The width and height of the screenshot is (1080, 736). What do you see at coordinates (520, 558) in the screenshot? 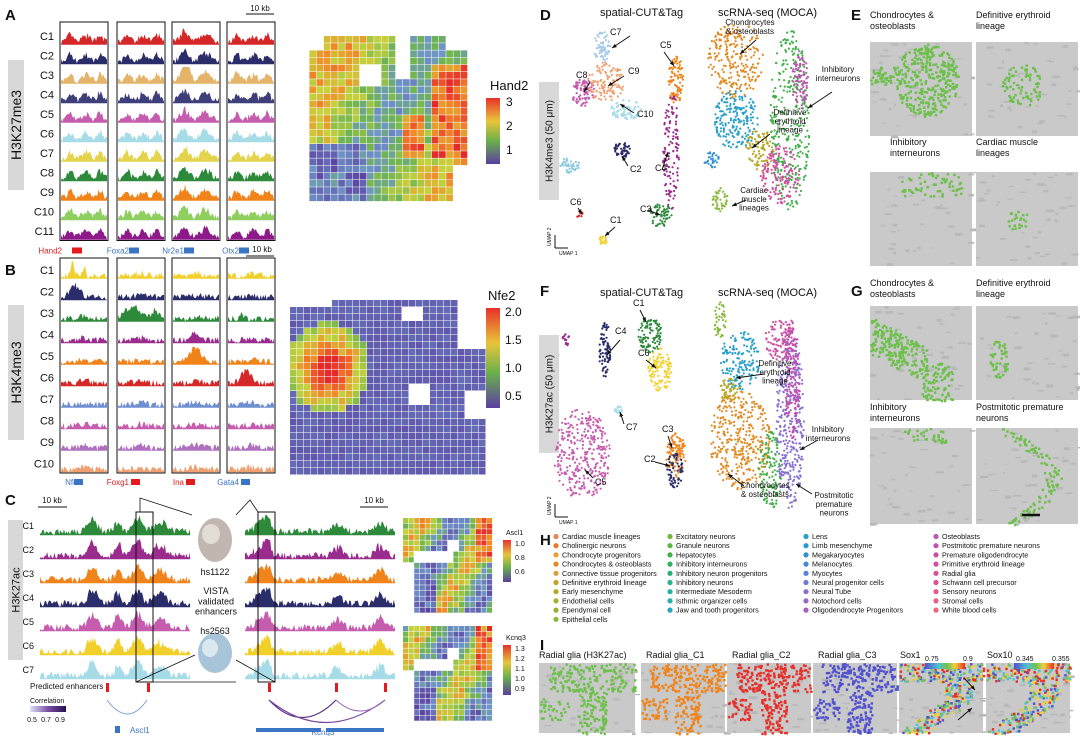
I see `colorbar-tick: 0.8` at bounding box center [520, 558].